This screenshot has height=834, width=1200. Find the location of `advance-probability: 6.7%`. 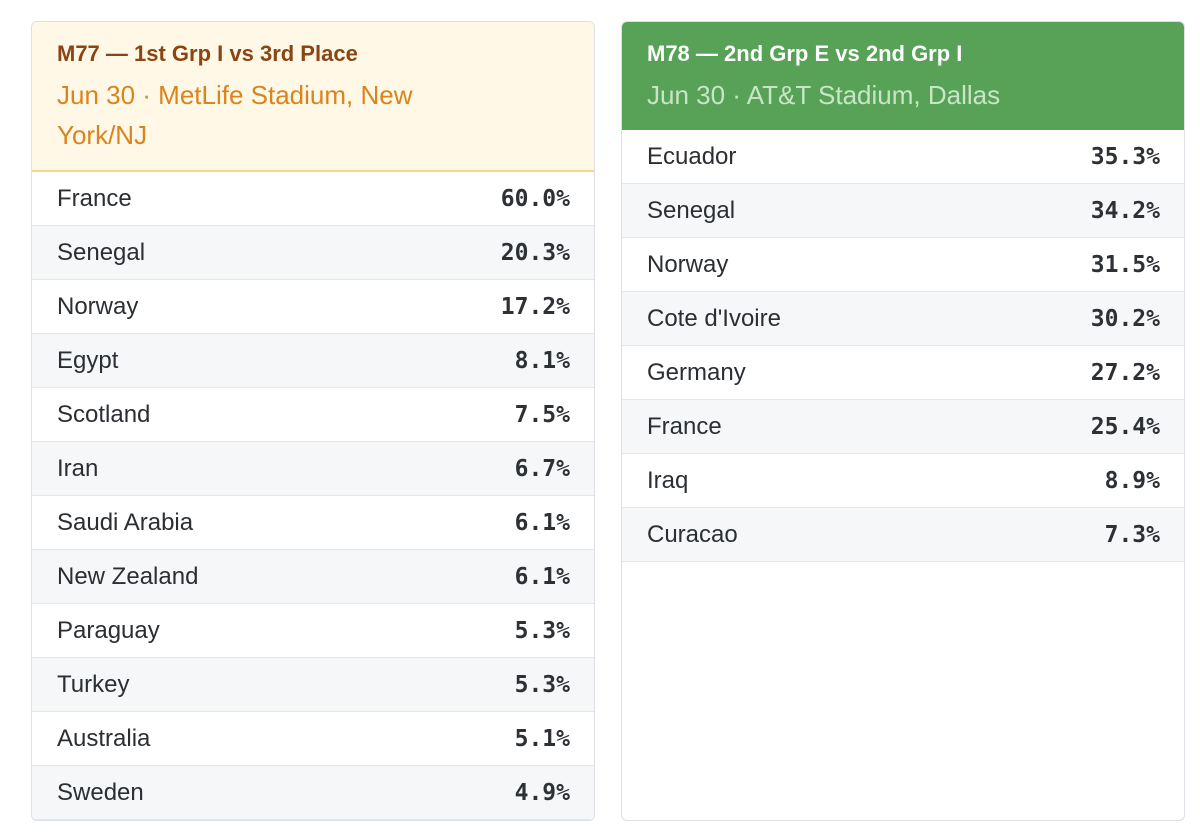

advance-probability: 6.7% is located at coordinates (542, 468).